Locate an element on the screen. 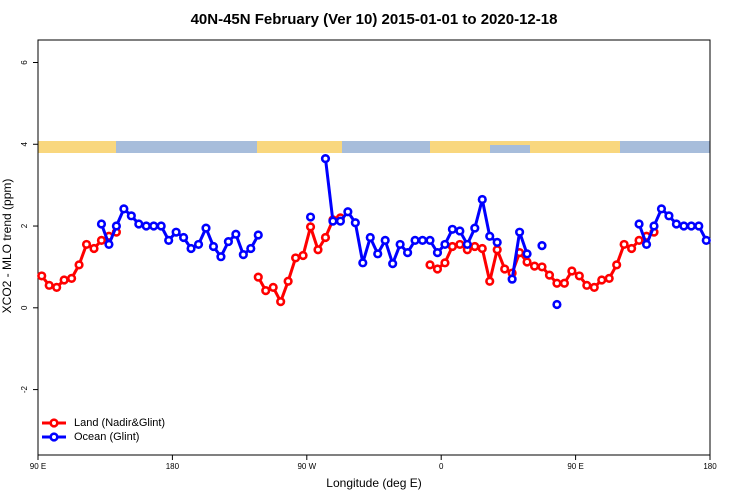  series-line is located at coordinates (347, 261).